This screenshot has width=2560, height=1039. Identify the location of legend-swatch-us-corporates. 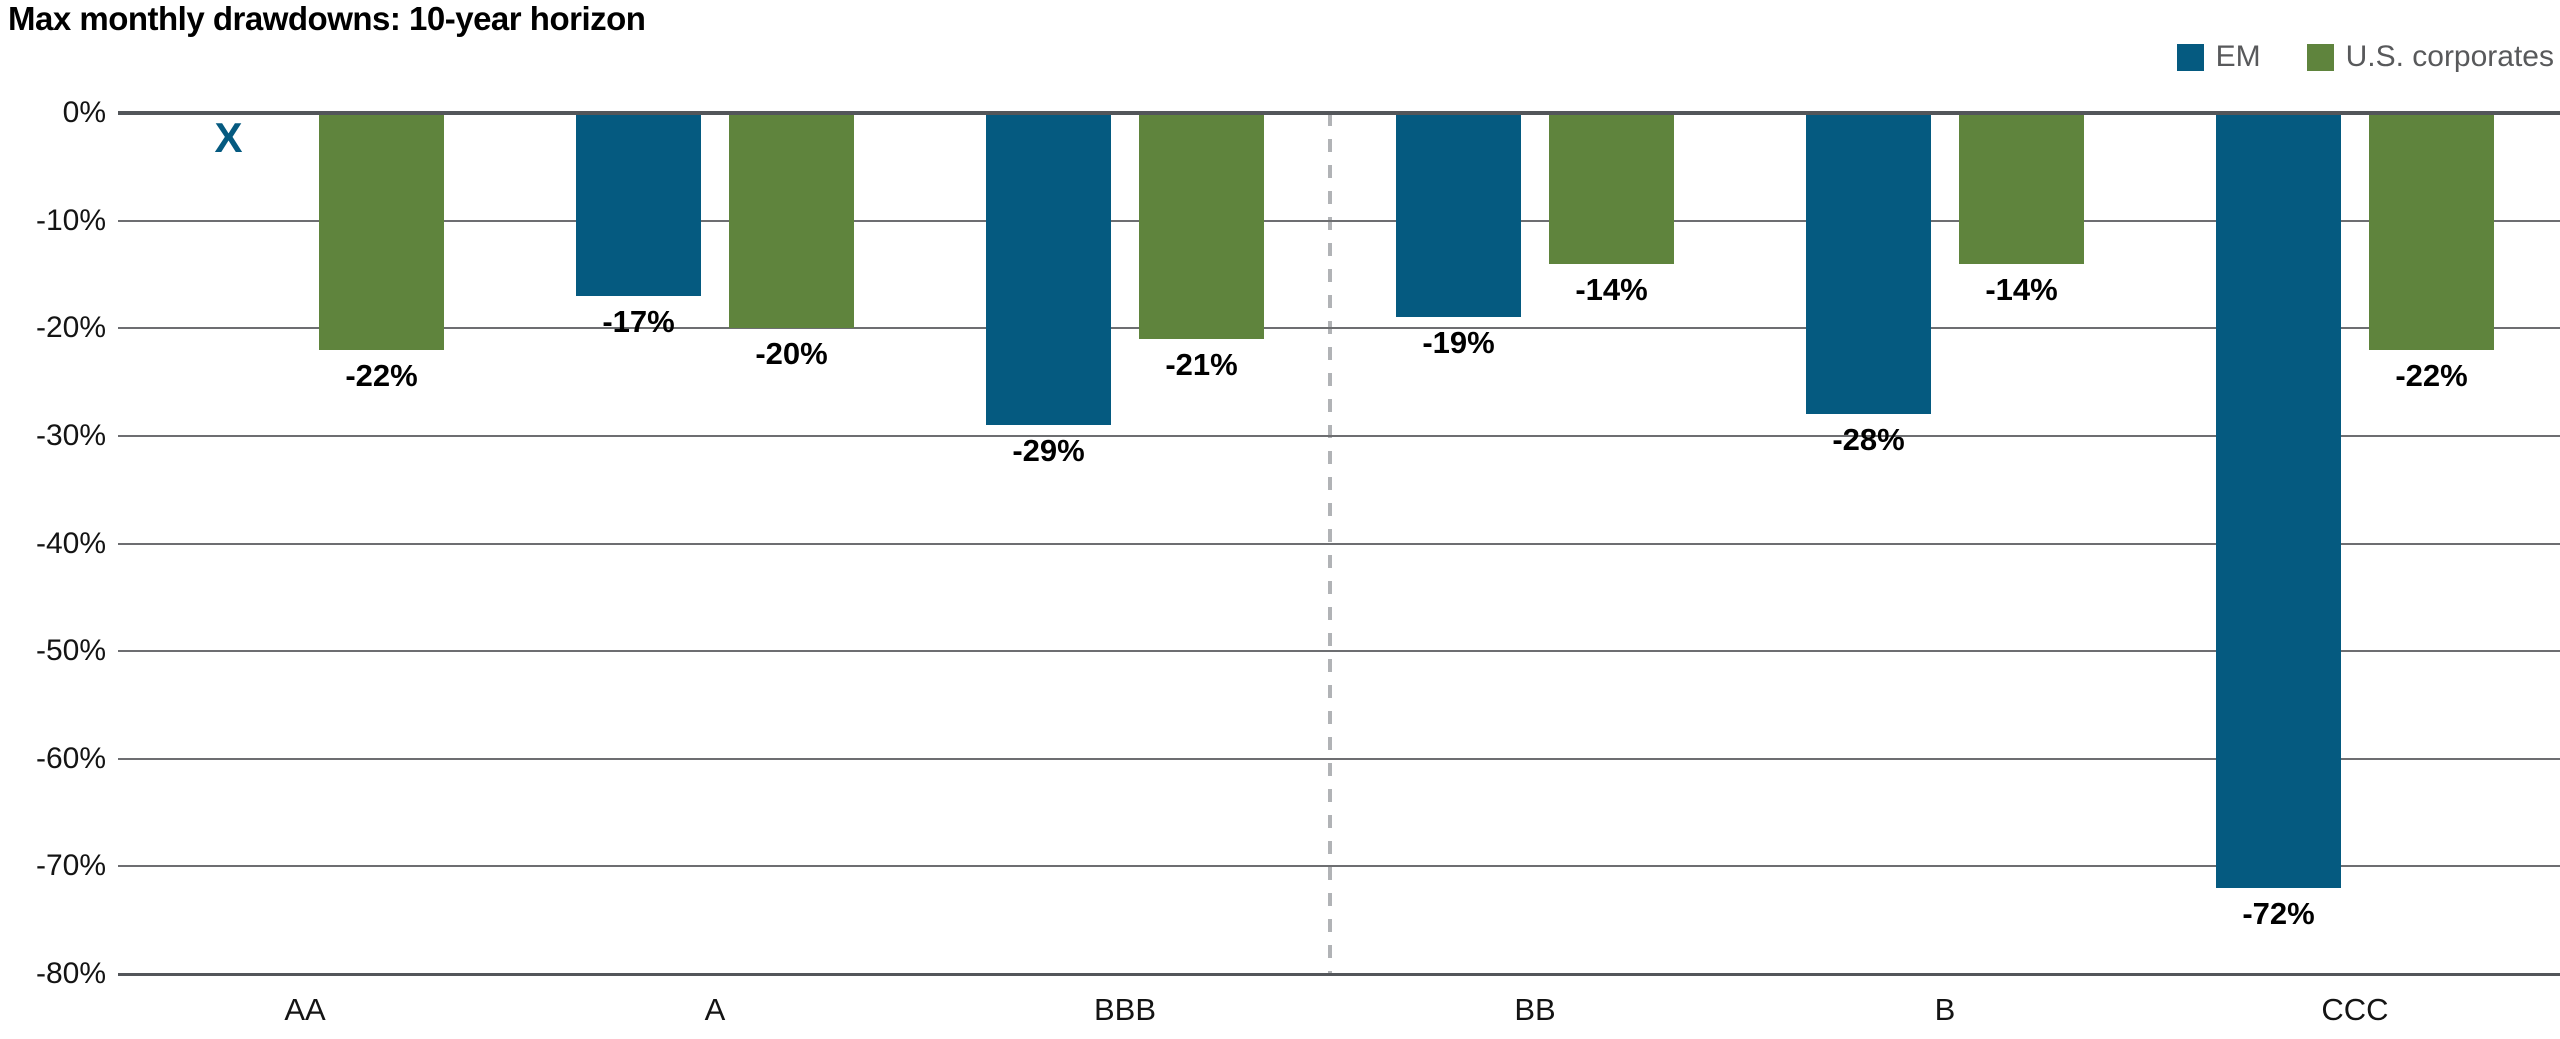
(2320, 57).